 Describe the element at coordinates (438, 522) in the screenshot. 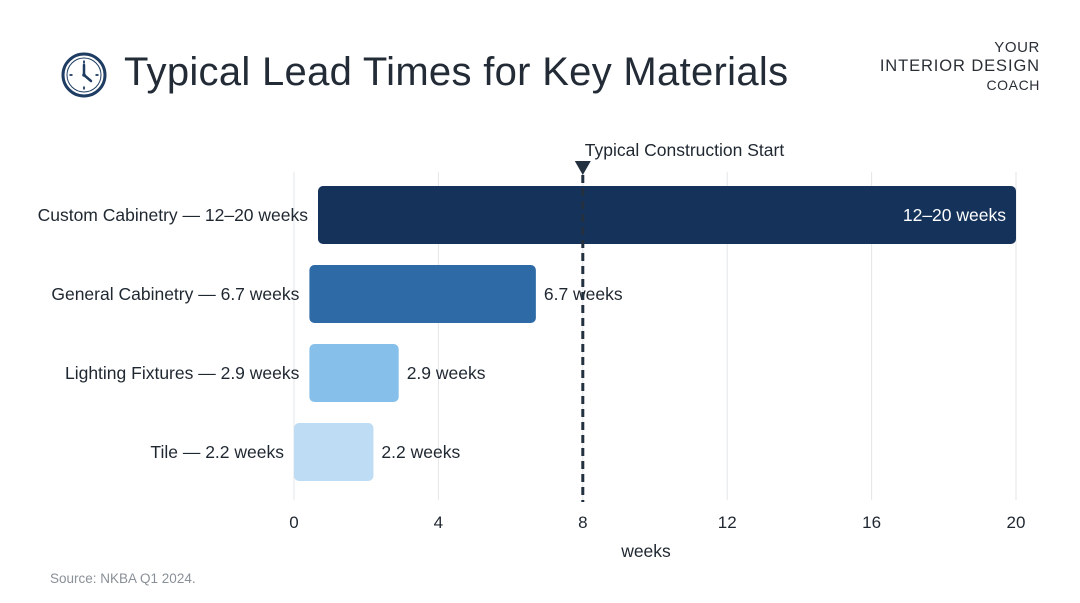

I see `x-tick-label-1: 4` at that location.